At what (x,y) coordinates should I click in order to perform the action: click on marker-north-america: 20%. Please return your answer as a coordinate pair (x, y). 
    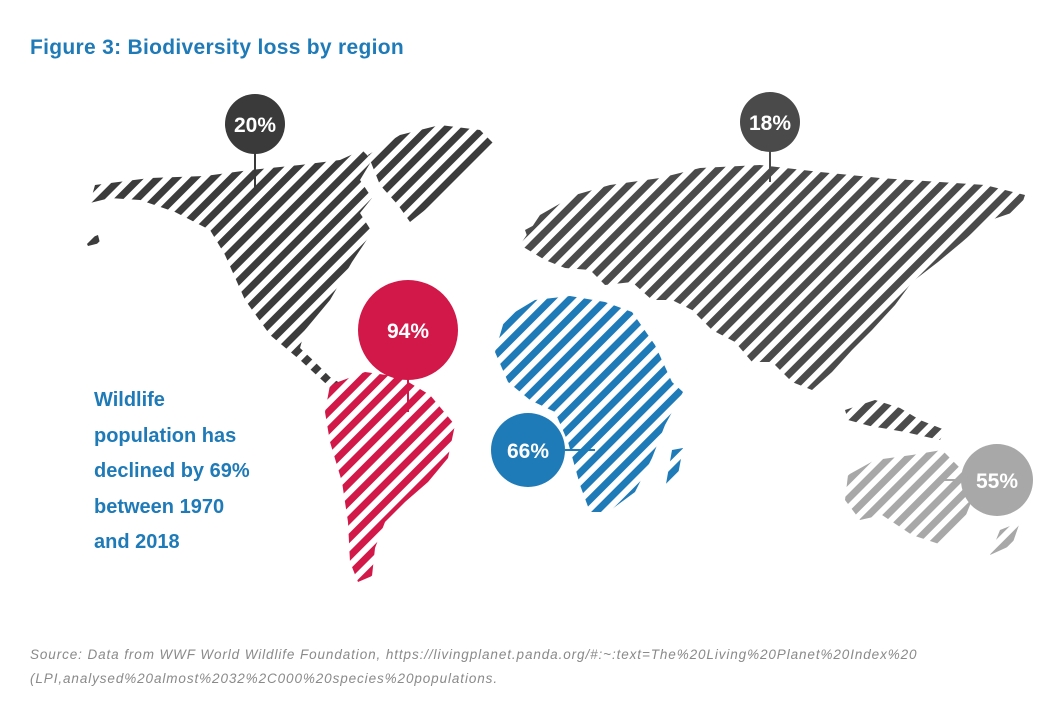
    Looking at the image, I should click on (255, 124).